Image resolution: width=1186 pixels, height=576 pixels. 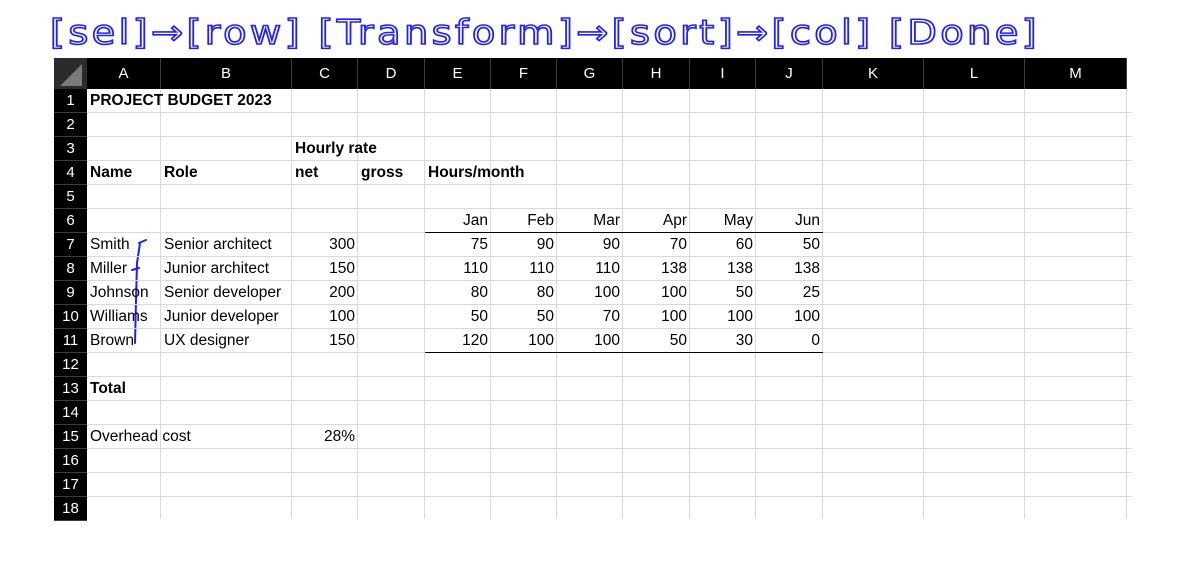 What do you see at coordinates (336, 148) in the screenshot?
I see `hourly-rate-header: Hourly rate` at bounding box center [336, 148].